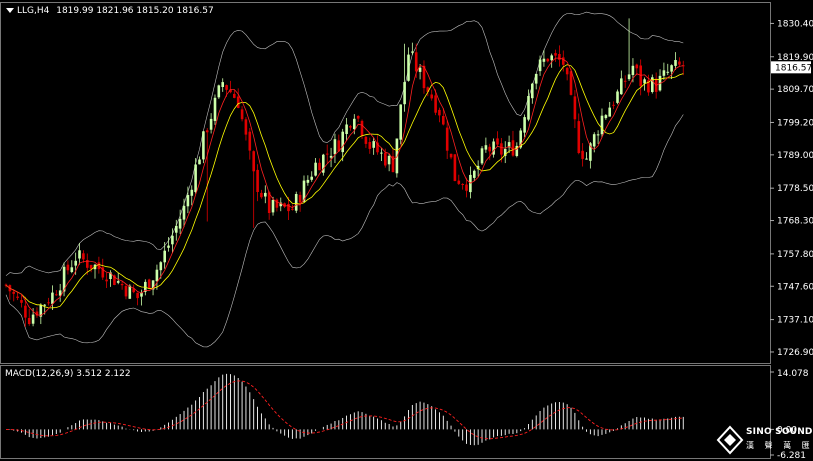 The width and height of the screenshot is (813, 461). Describe the element at coordinates (795, 222) in the screenshot. I see `price-tick-label: 1768.30` at that location.